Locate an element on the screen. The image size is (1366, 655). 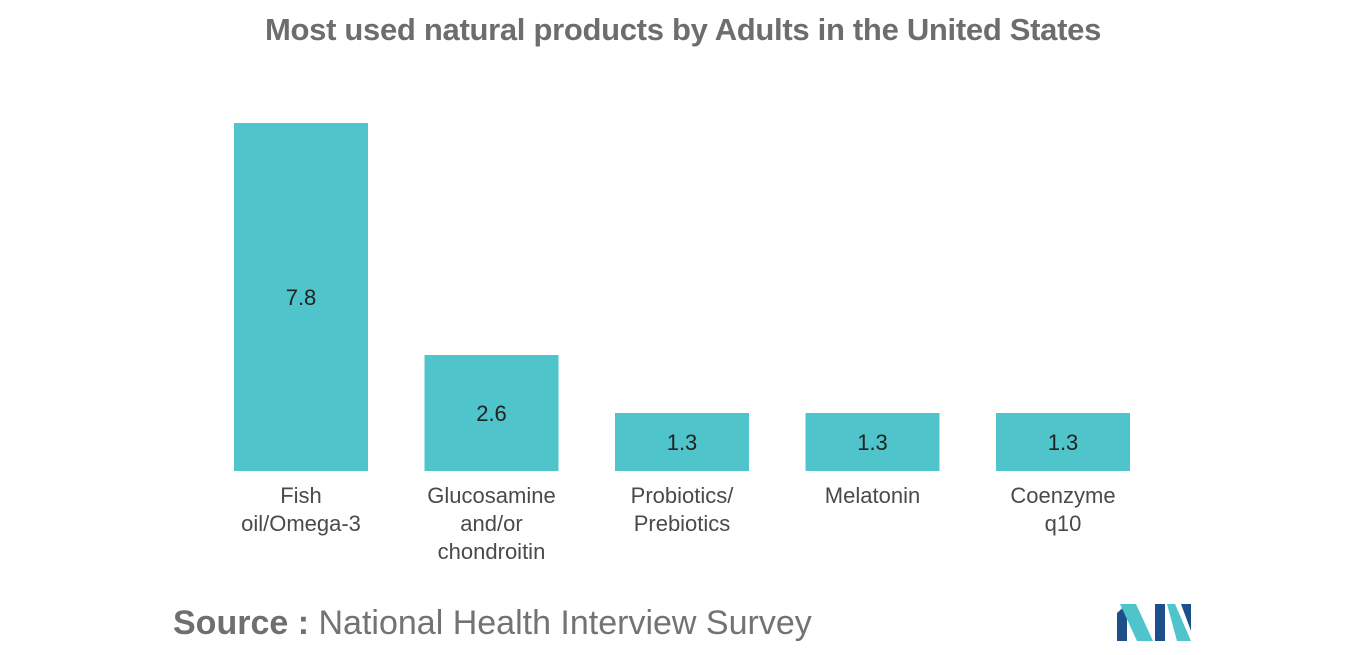
data-label-1: 2.6 is located at coordinates (491, 413).